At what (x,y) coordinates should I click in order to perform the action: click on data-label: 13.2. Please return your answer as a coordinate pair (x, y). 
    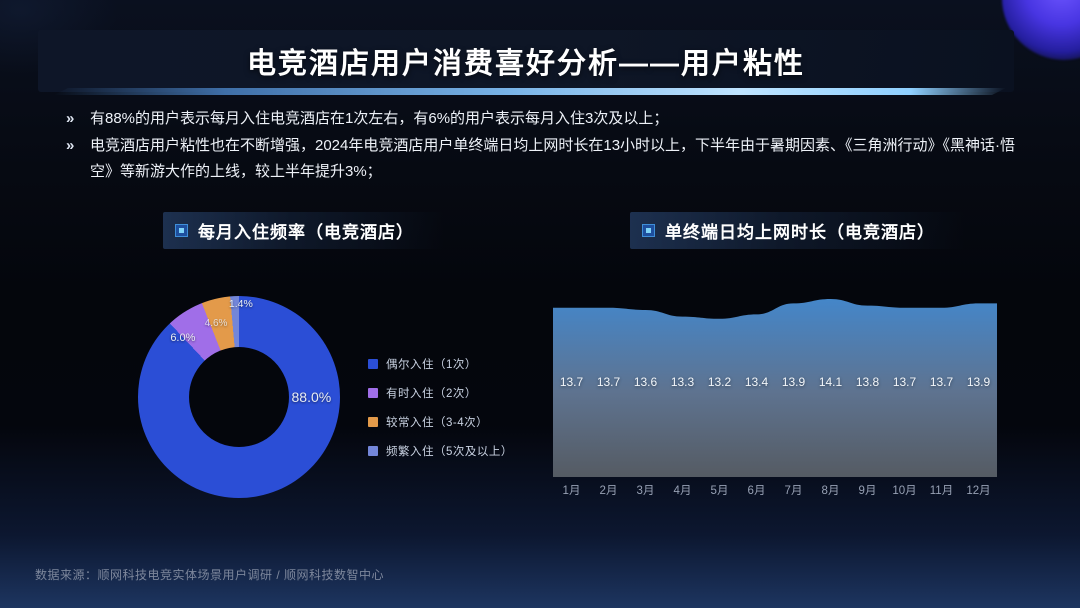
    Looking at the image, I should click on (719, 382).